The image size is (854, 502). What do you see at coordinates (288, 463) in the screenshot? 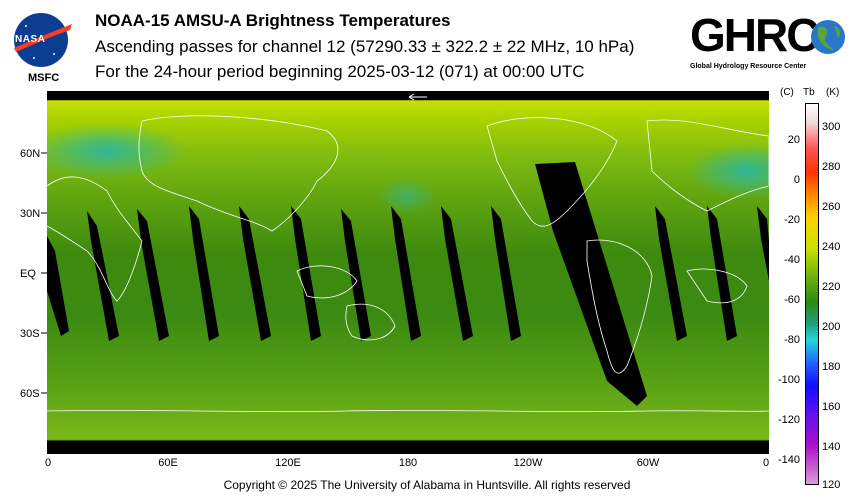
I see `lon-label-120e: 120E` at bounding box center [288, 463].